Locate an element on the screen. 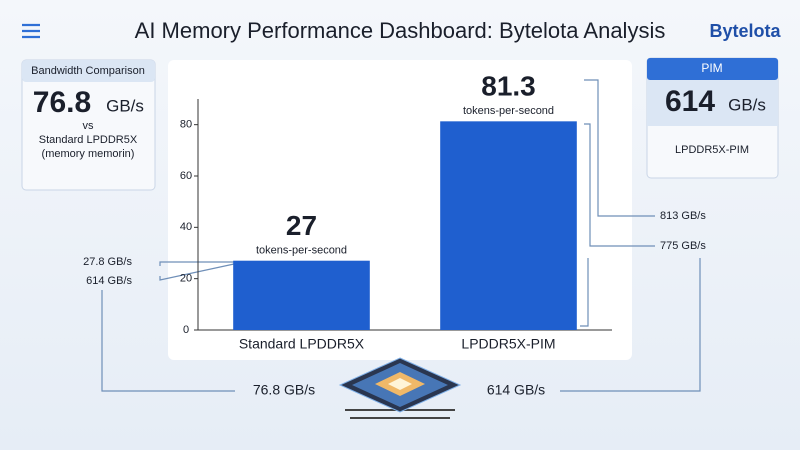 Image resolution: width=800 pixels, height=450 pixels. card-vs: vs is located at coordinates (89, 126).